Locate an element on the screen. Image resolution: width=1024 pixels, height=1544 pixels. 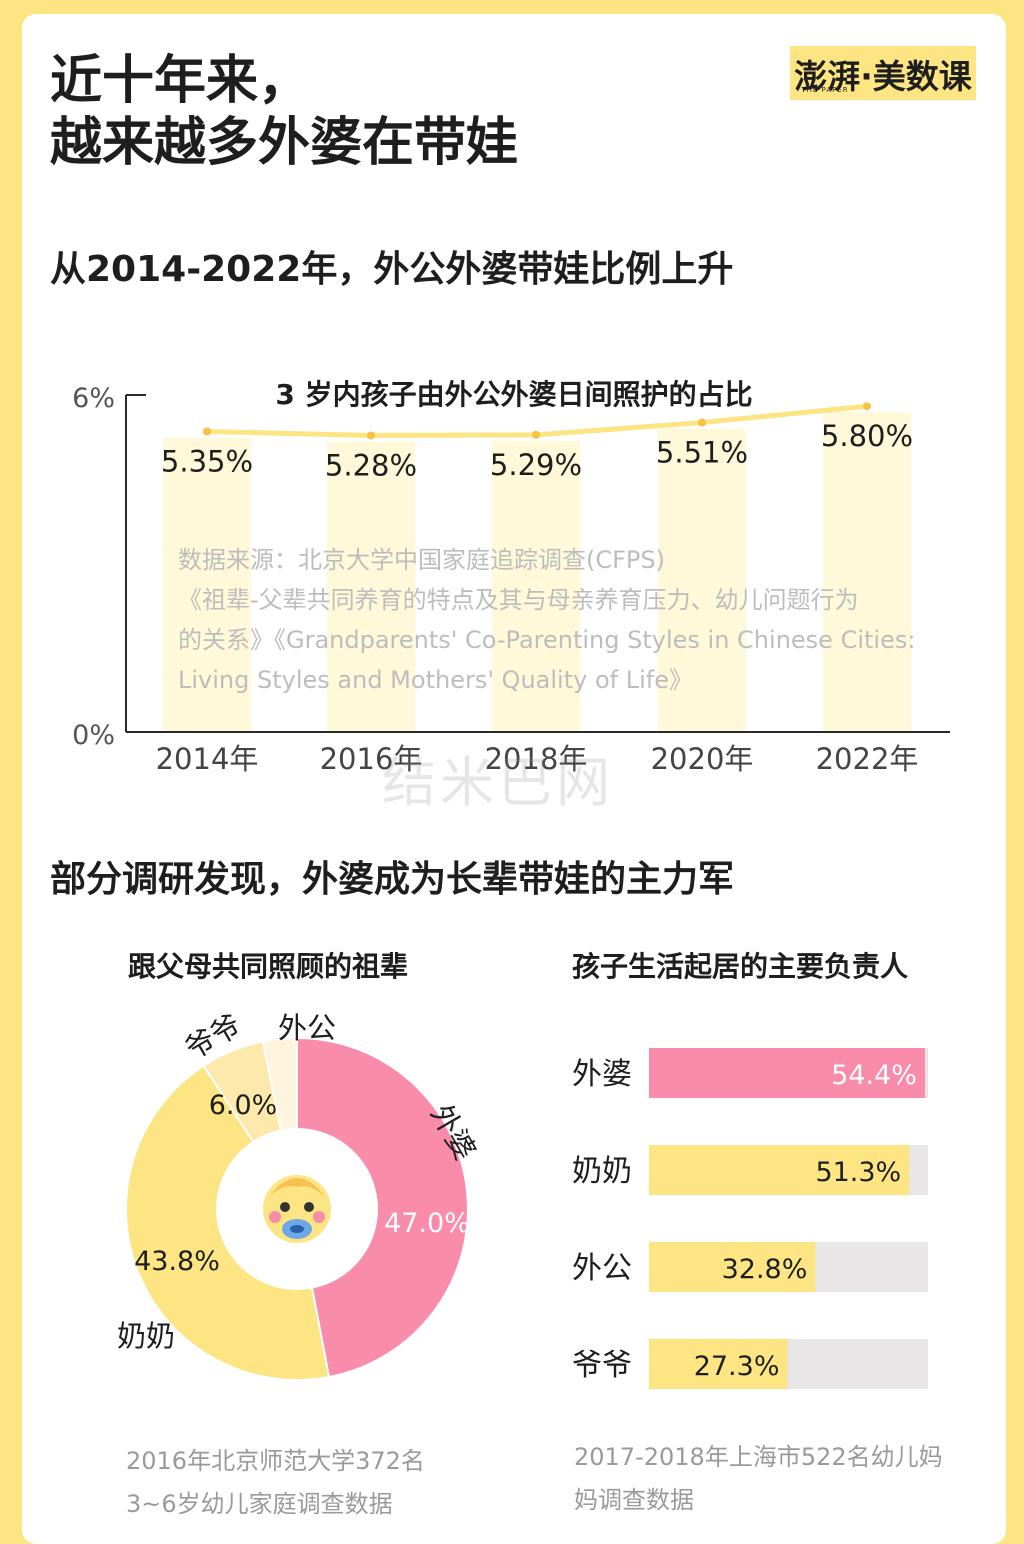
source-line-2: 《祖辈-父辈共同养育的特点及其与母亲养育压力、幼儿问题行为 is located at coordinates (518, 600).